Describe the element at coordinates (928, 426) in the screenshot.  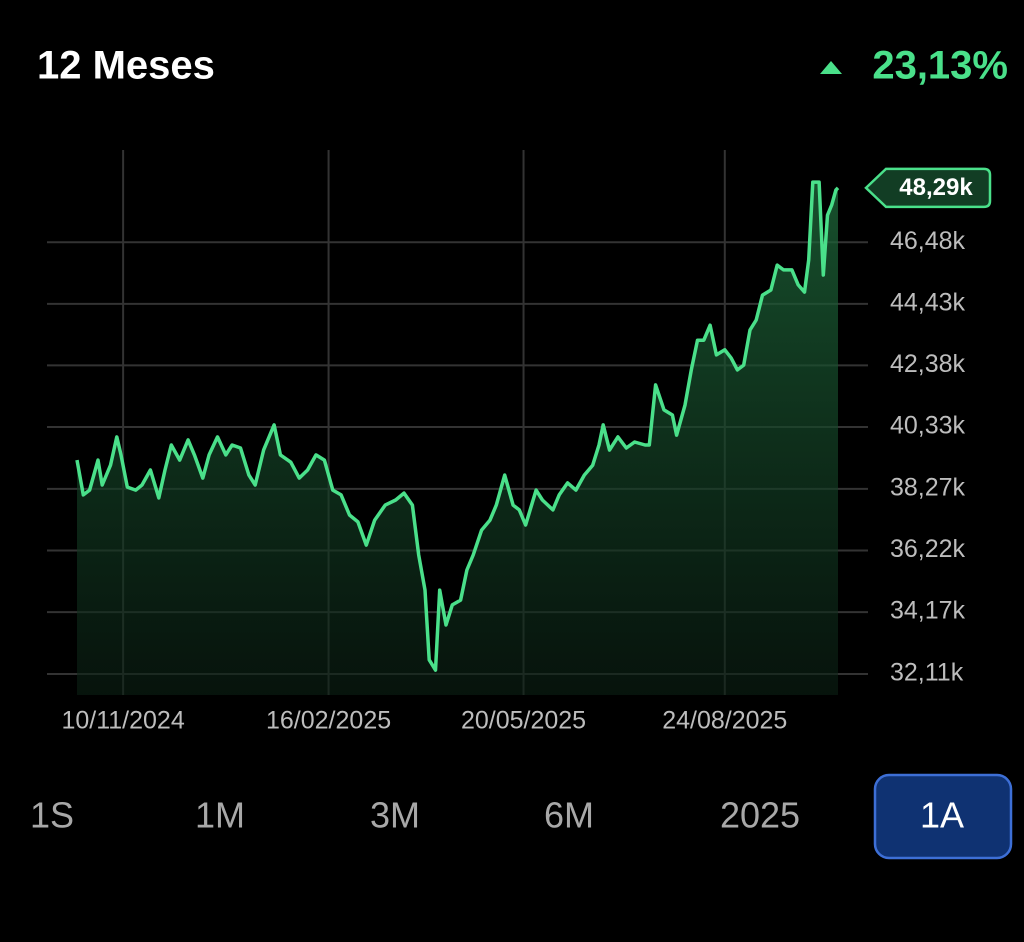
I see `y-tick-label: 40,33k` at that location.